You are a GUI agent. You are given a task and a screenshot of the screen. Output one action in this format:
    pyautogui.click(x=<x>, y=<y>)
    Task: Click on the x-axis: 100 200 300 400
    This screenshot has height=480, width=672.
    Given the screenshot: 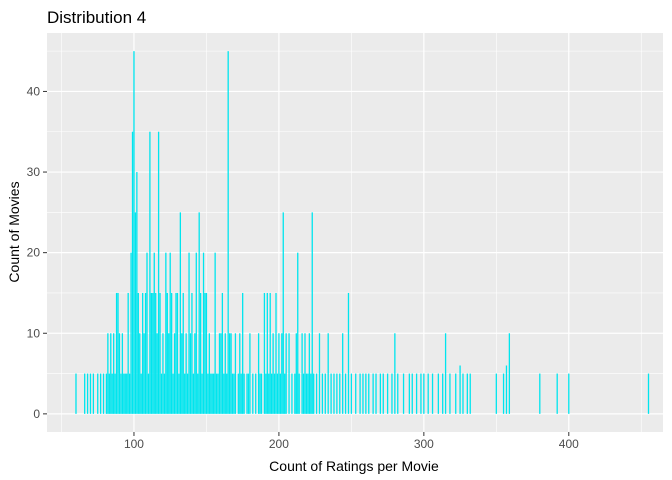 What is the action you would take?
    pyautogui.click(x=351, y=441)
    